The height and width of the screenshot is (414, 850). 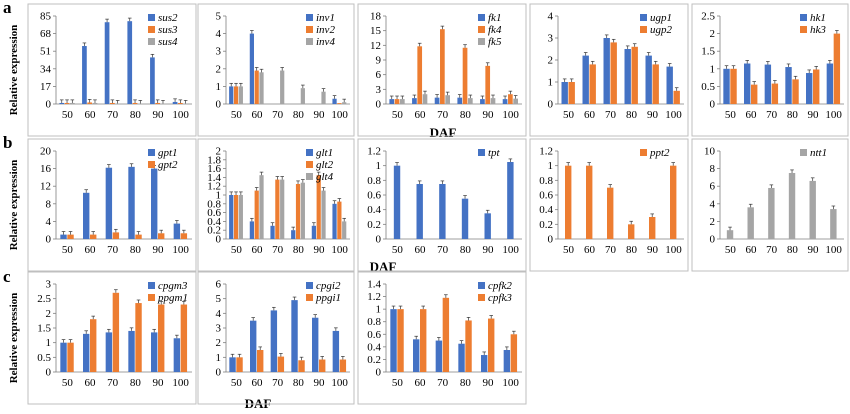 What do you see at coordinates (495, 42) in the screenshot?
I see `legend-label-fk5: fk5` at bounding box center [495, 42].